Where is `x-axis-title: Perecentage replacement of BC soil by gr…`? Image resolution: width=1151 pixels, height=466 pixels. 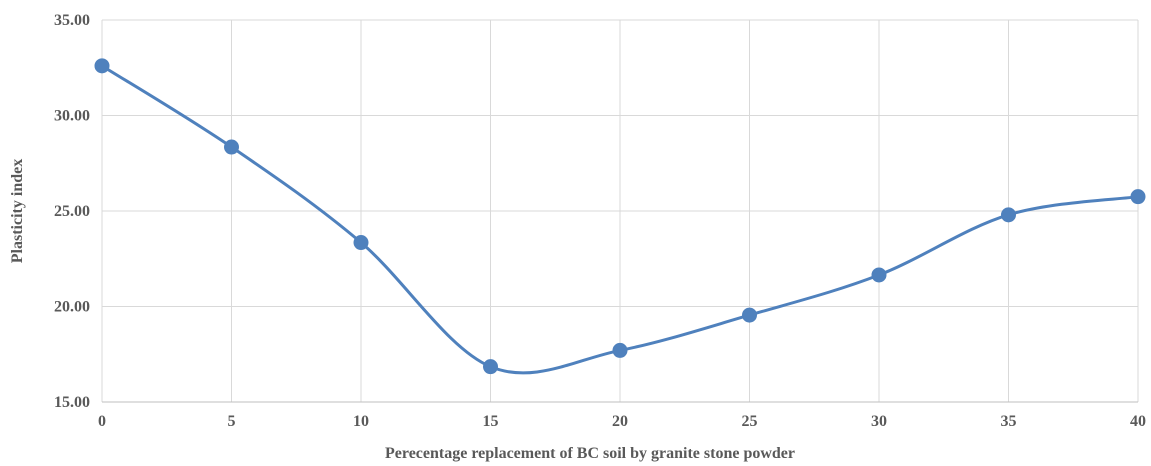 x-axis-title: Perecentage replacement of BC soil by gr… is located at coordinates (590, 453).